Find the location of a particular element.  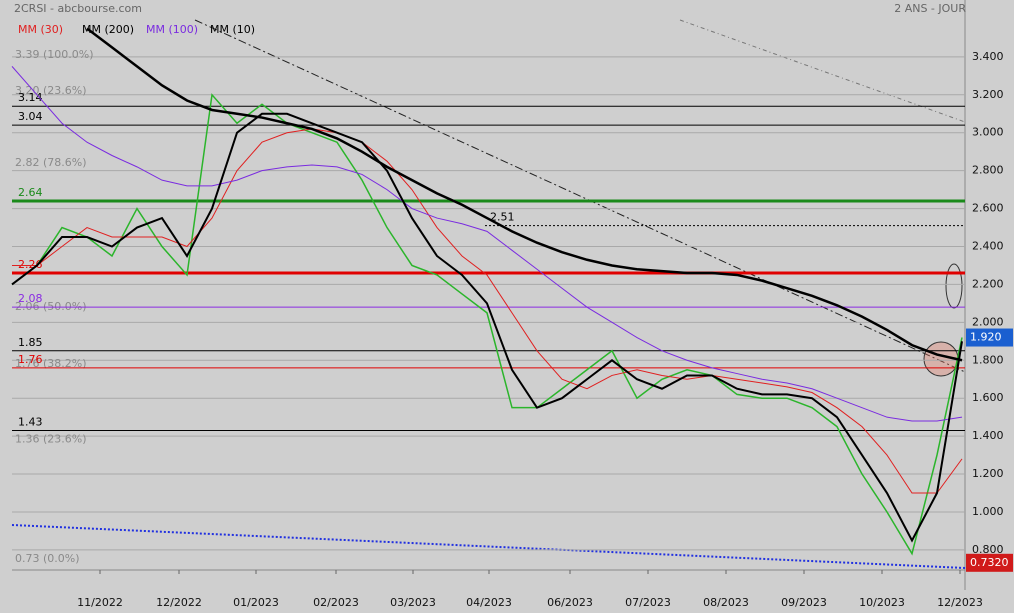

x-tick-label: 11/2022 is located at coordinates (100, 602).